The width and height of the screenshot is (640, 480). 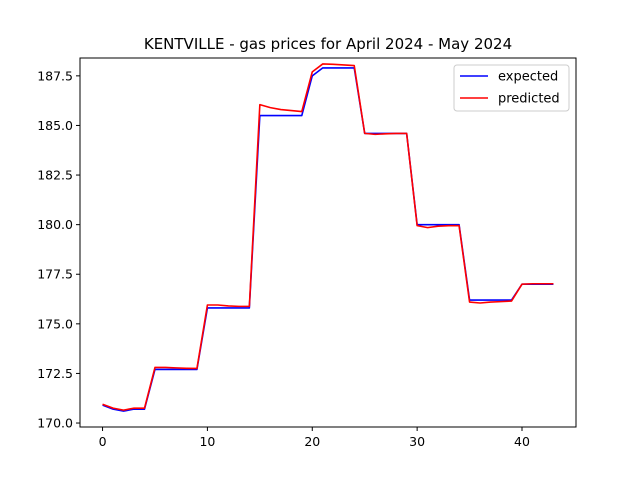 I want to click on legend-label-predicted: predicted, so click(x=529, y=99).